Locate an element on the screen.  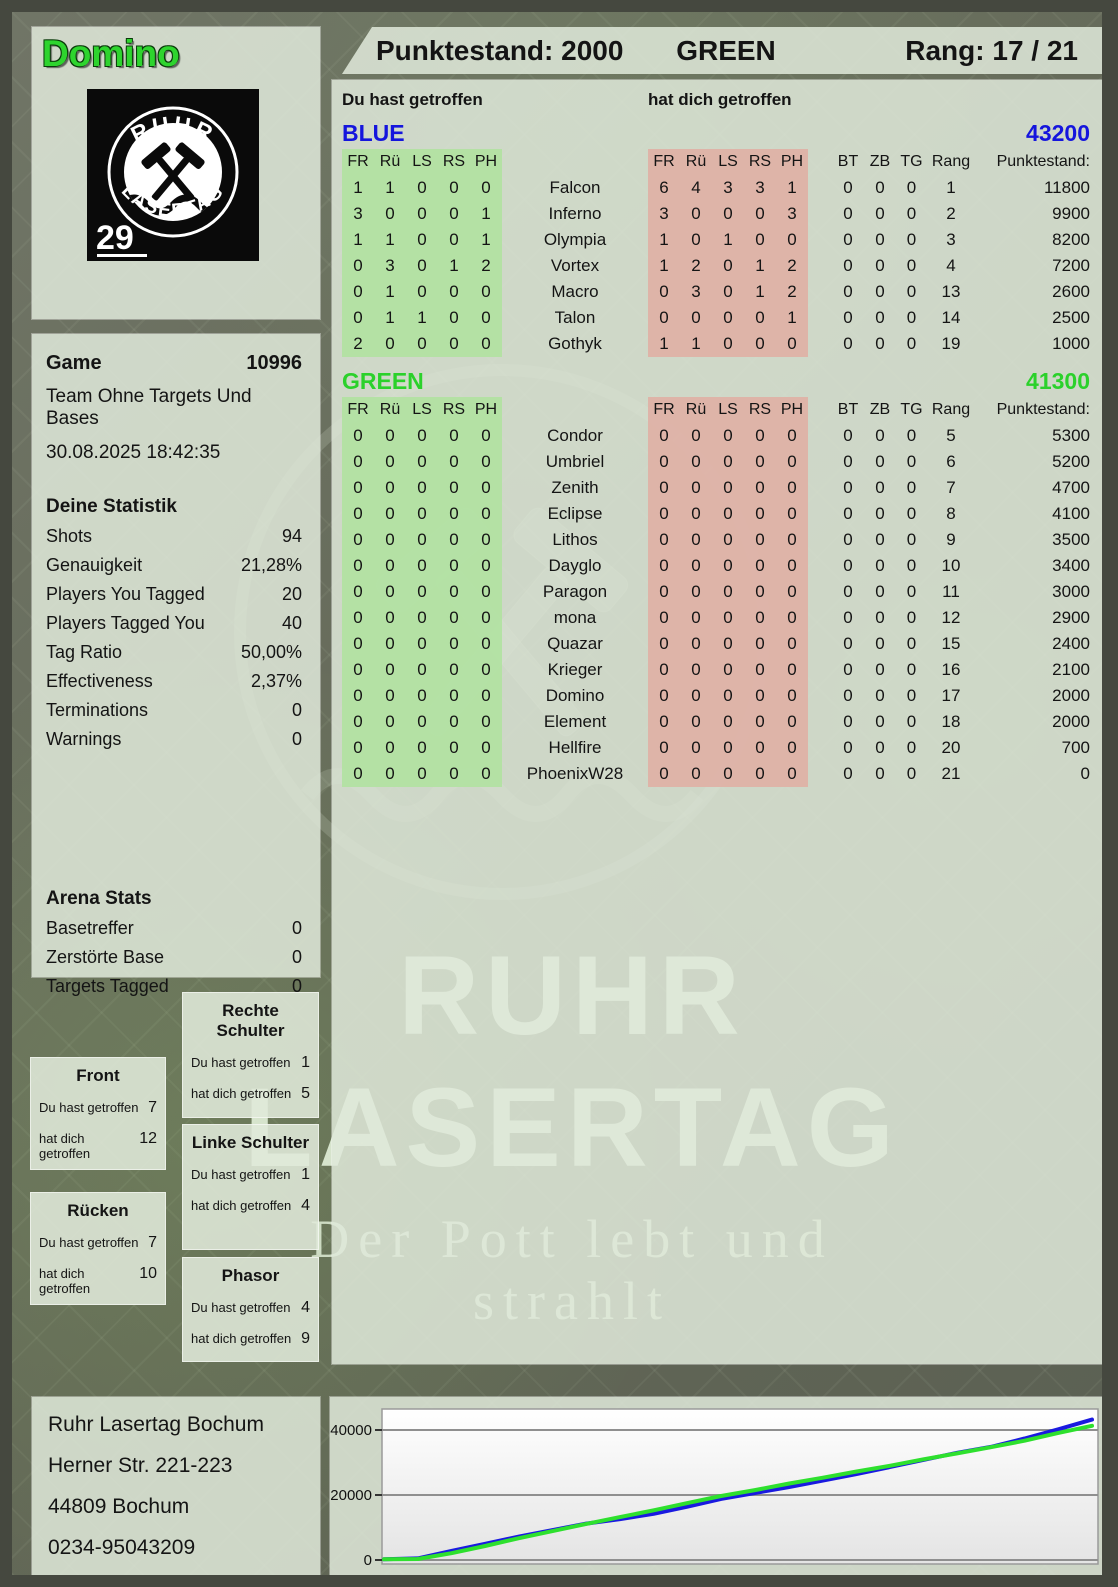
score-cell: 2100 is located at coordinates (1071, 669).